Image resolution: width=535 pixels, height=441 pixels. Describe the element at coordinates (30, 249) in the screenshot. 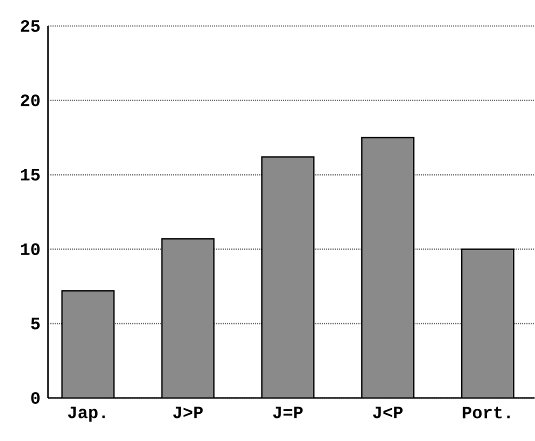

I see `y-tick-label: 10` at that location.